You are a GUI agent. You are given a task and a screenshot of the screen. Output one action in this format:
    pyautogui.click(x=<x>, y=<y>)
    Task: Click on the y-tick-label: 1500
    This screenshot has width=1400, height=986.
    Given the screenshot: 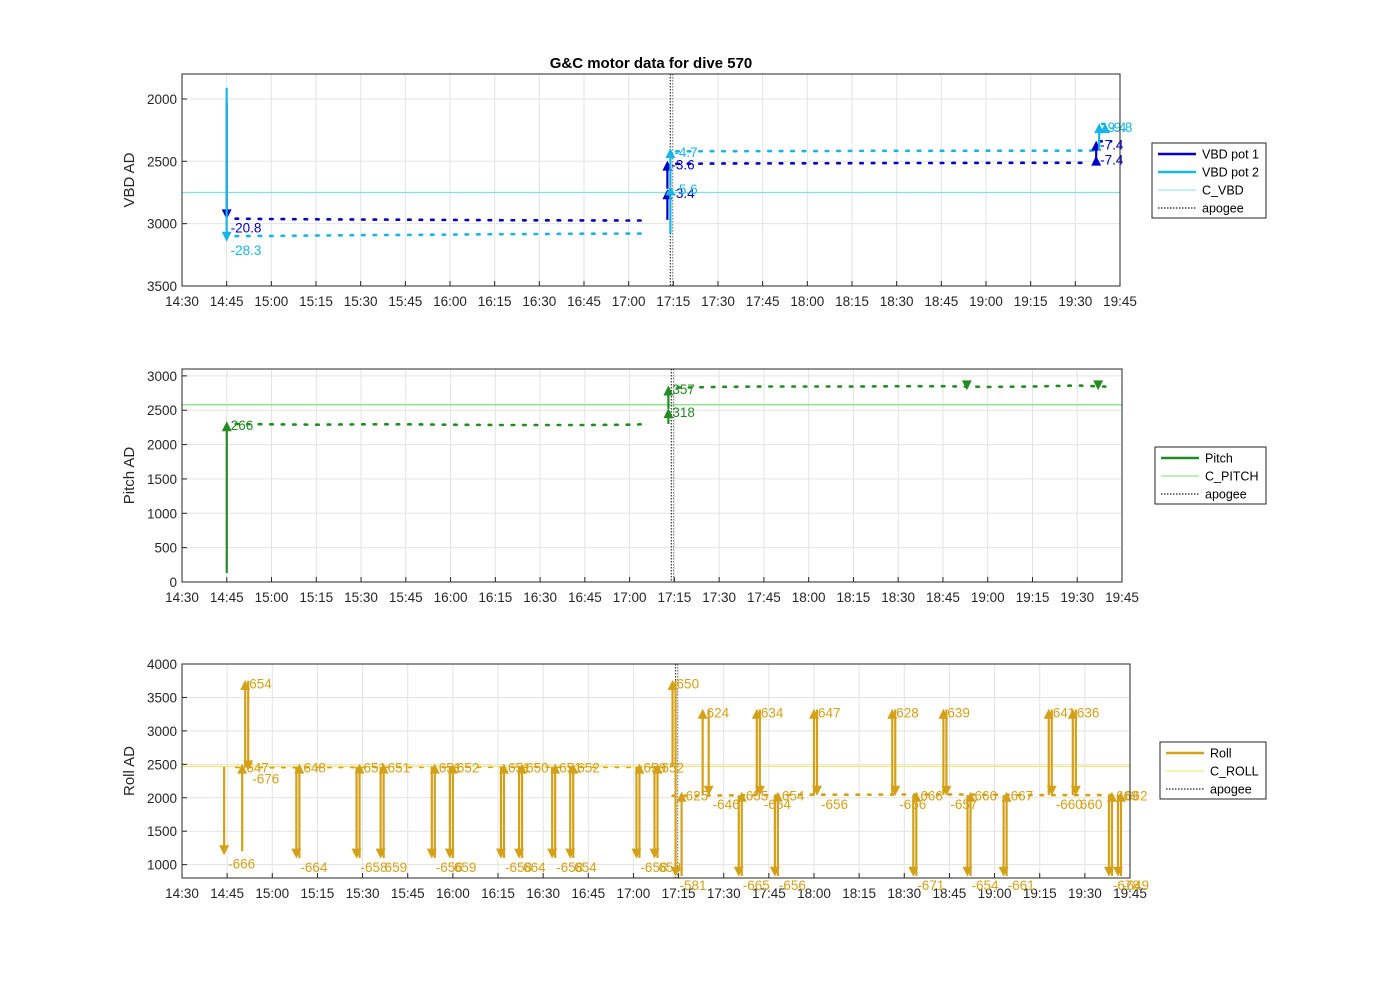 What is the action you would take?
    pyautogui.click(x=162, y=831)
    